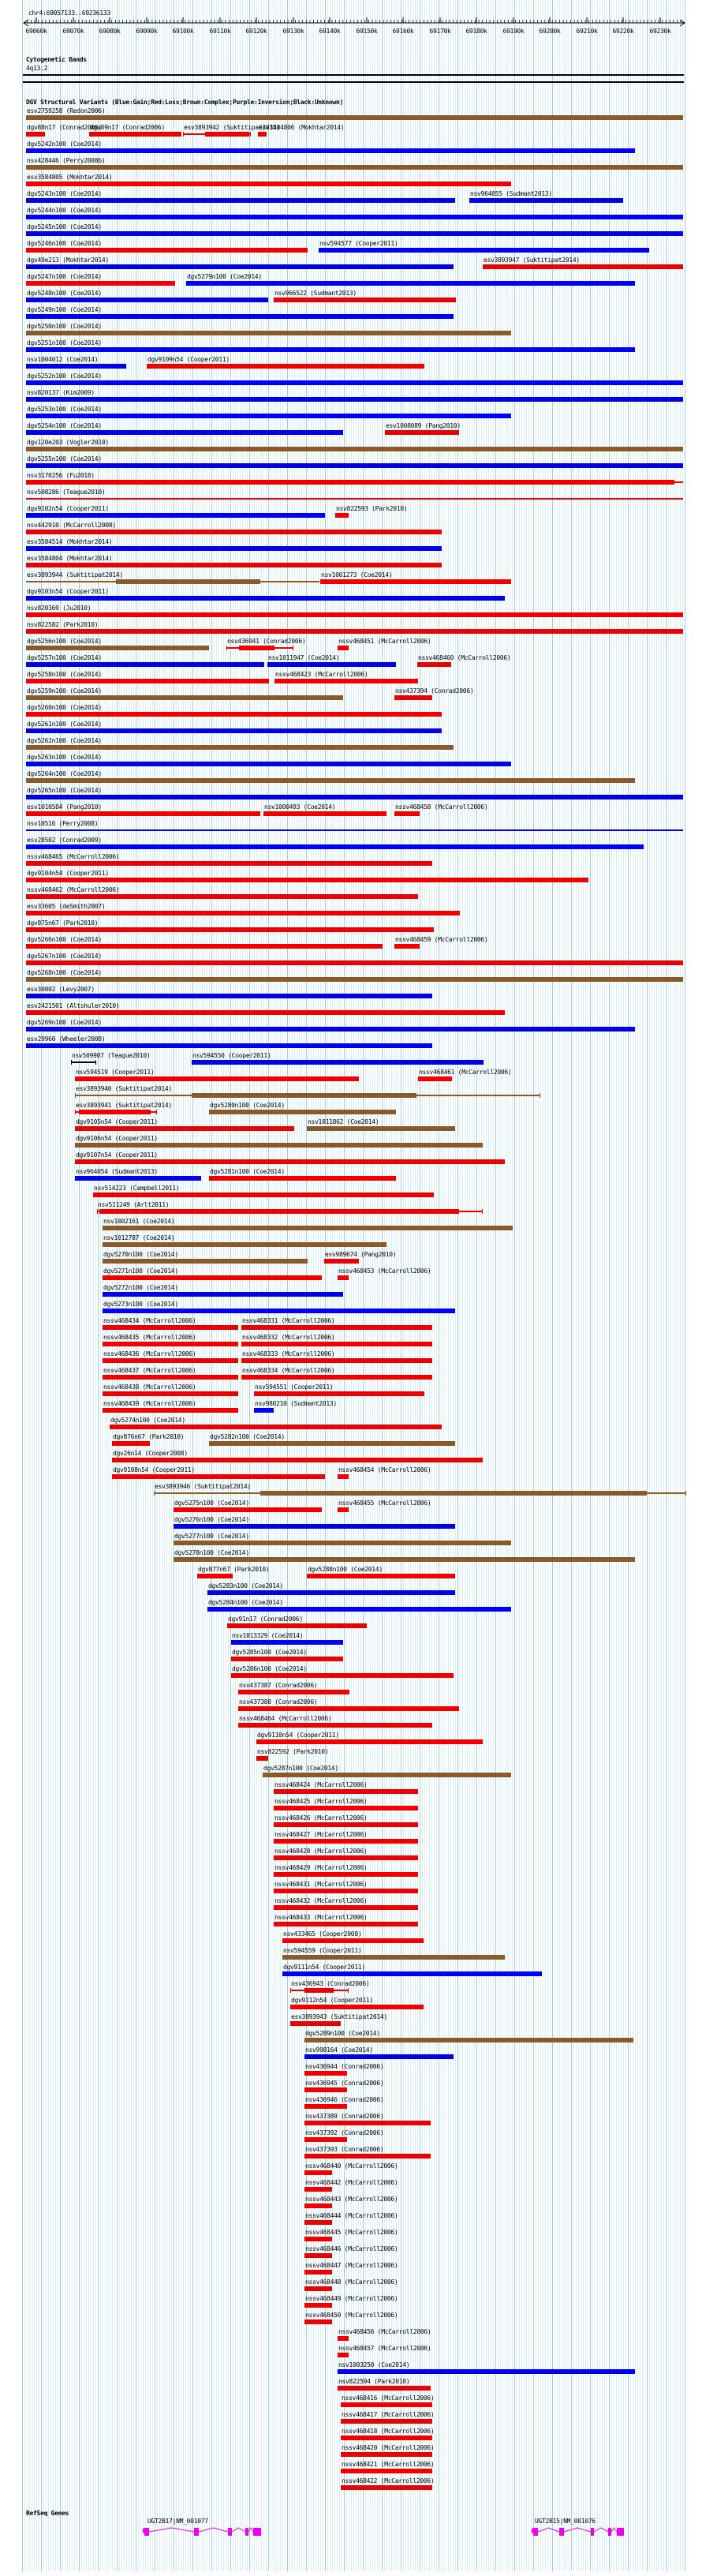 The height and width of the screenshot is (2576, 702). Describe the element at coordinates (318, 2272) in the screenshot. I see `variant-bar-nssv468447` at that location.